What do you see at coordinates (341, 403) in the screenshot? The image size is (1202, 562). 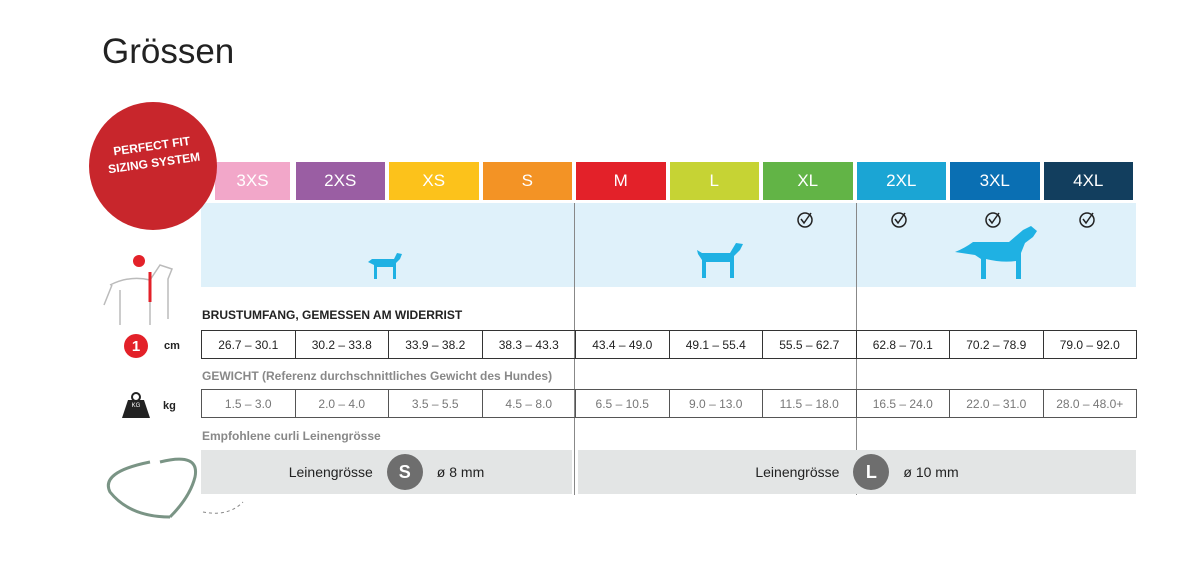 I see `weight-cell: 2.0 – 4.0` at bounding box center [341, 403].